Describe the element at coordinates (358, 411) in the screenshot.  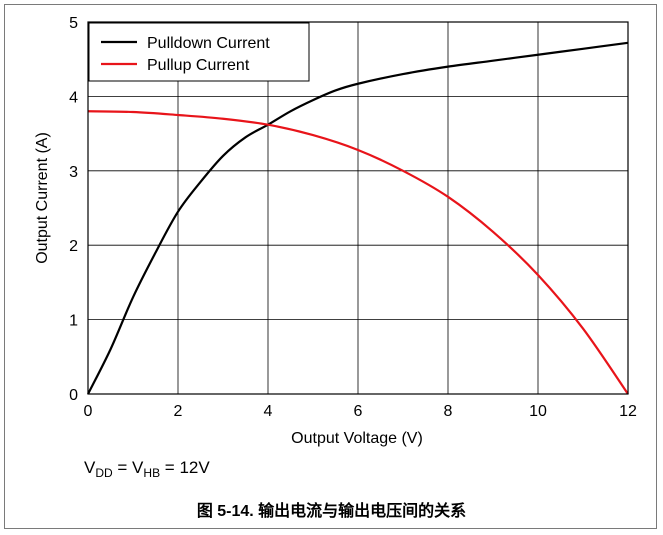
I see `x-tick-label: 6` at that location.